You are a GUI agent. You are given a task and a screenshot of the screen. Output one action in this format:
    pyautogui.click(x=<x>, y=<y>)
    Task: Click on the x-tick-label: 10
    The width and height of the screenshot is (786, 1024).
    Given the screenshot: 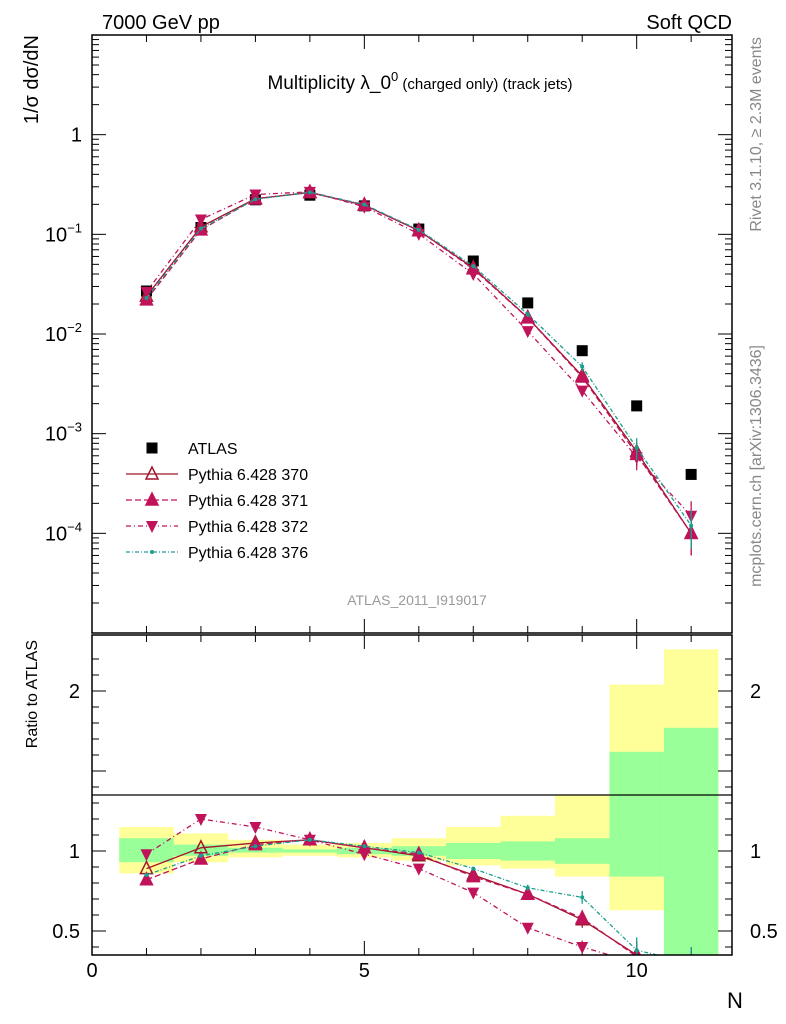 What is the action you would take?
    pyautogui.click(x=637, y=971)
    